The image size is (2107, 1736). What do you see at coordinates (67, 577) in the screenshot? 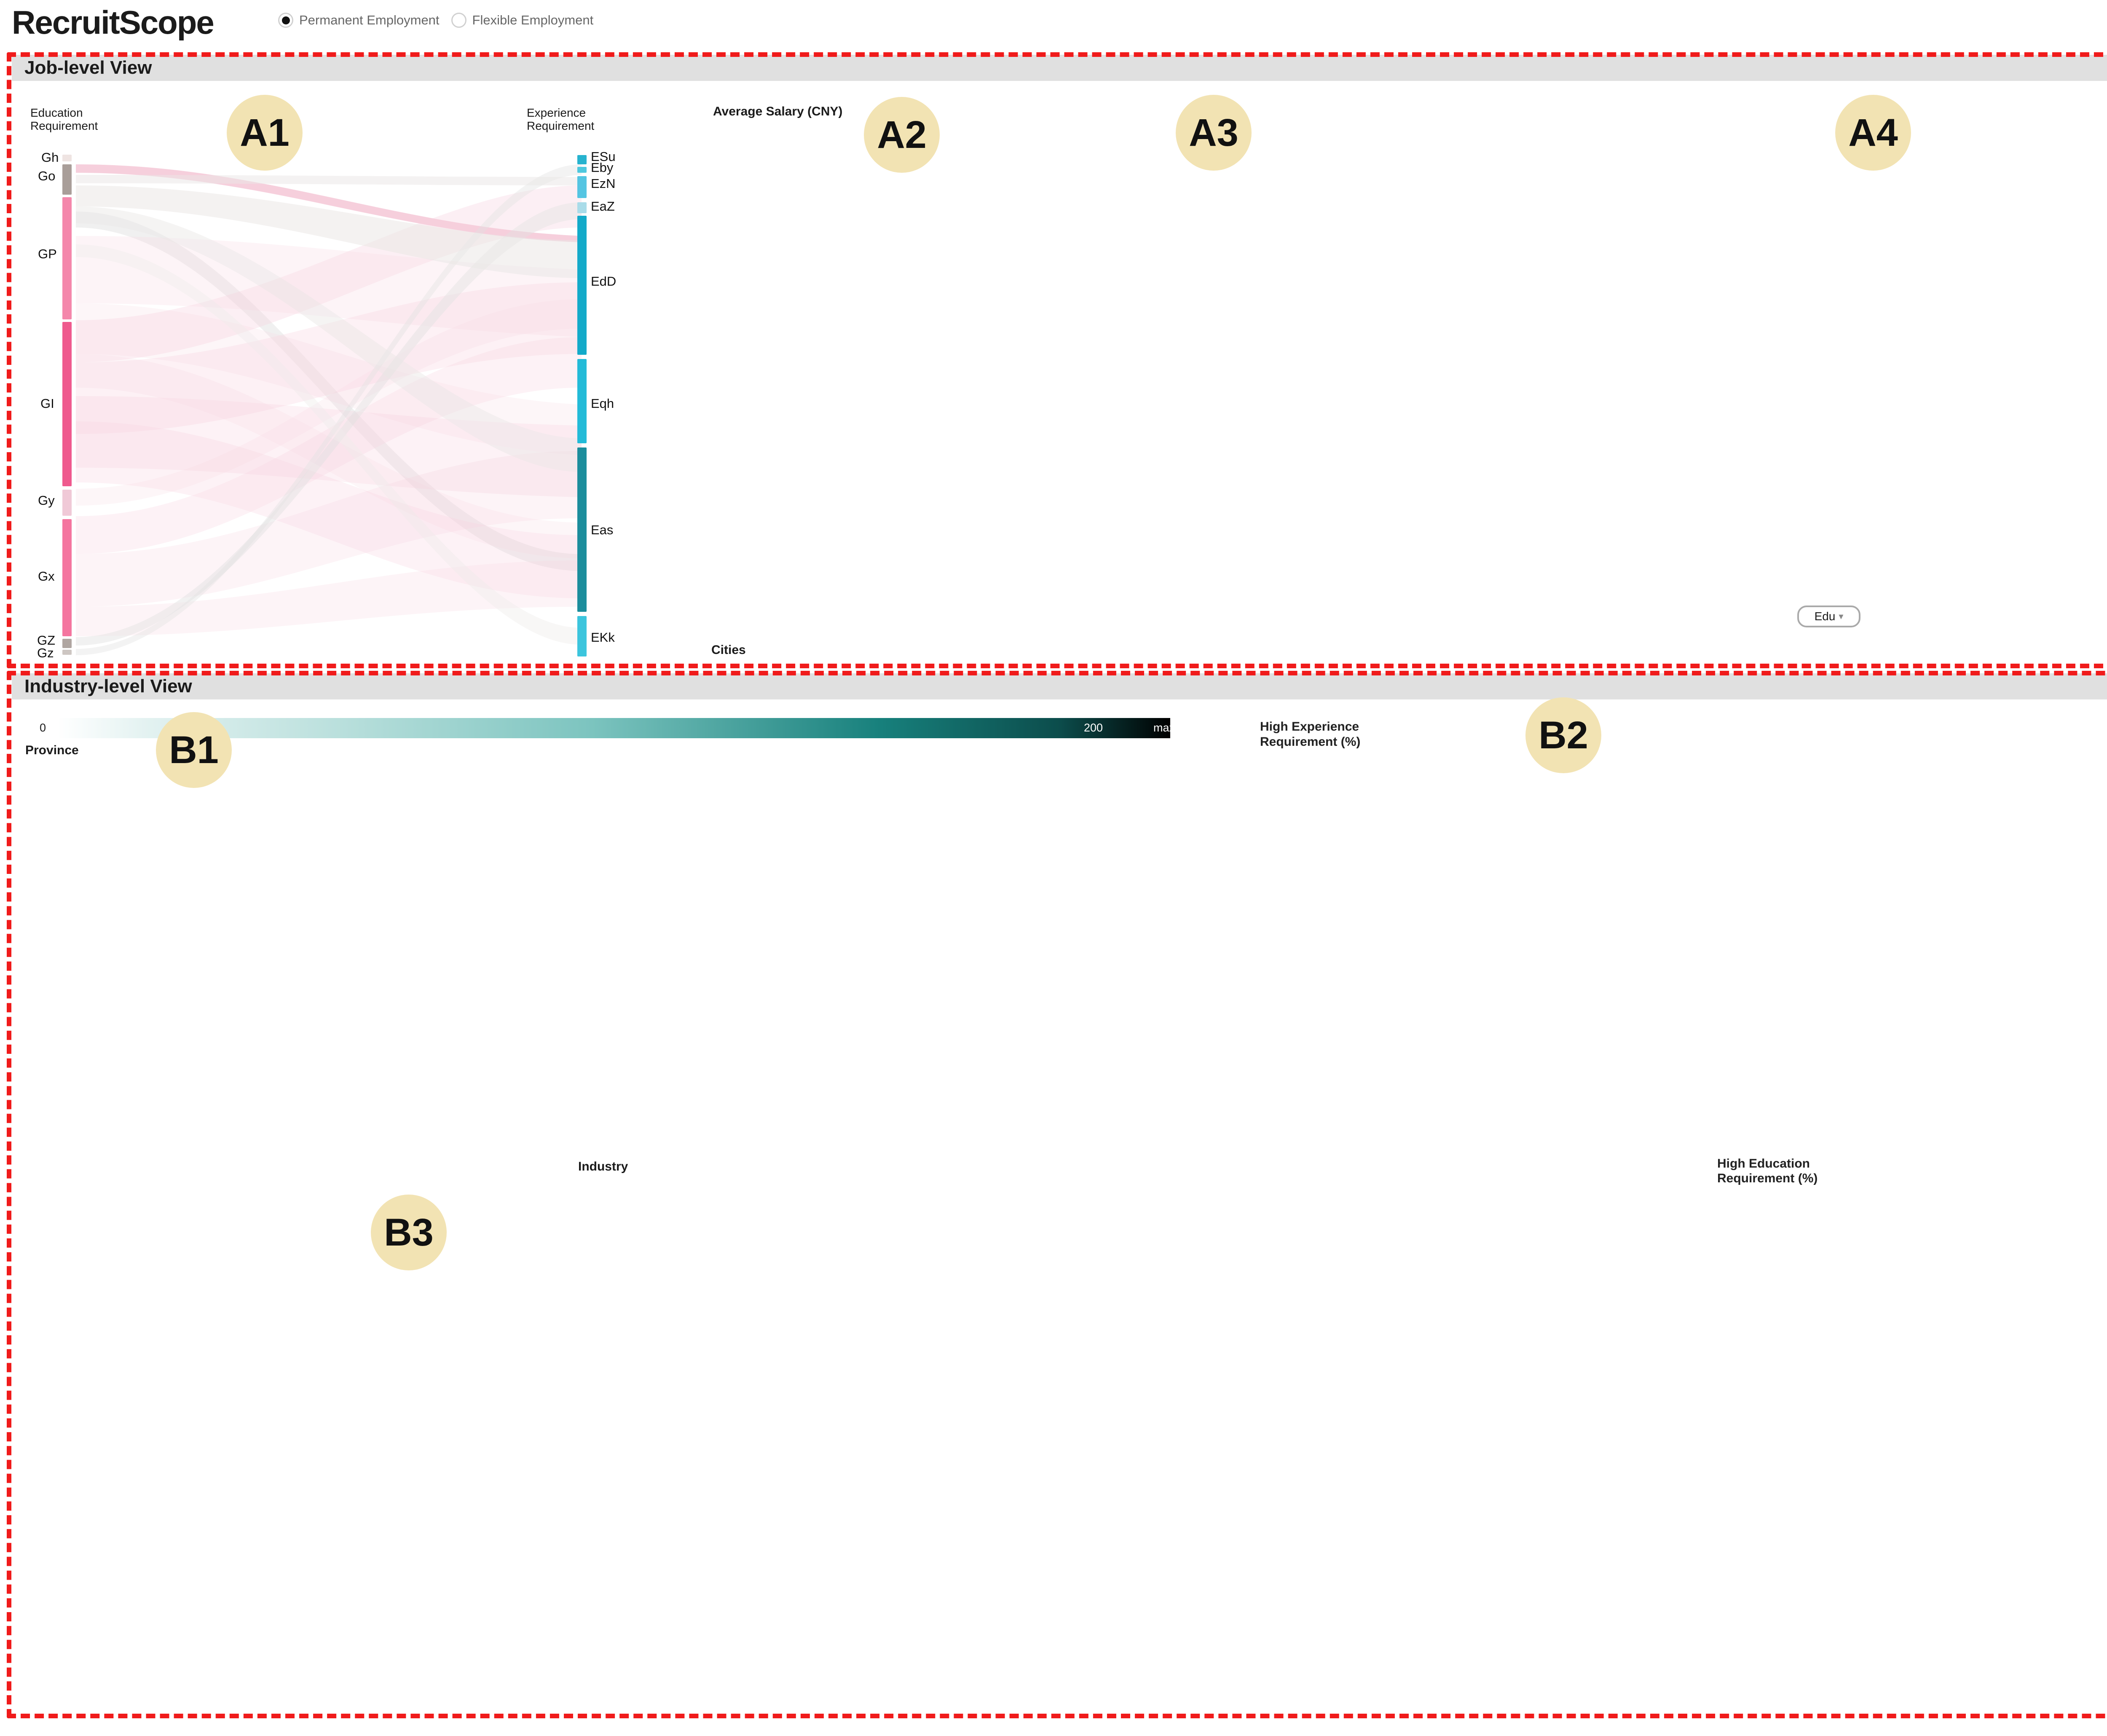
I see `a1-edu-node-Gx` at bounding box center [67, 577].